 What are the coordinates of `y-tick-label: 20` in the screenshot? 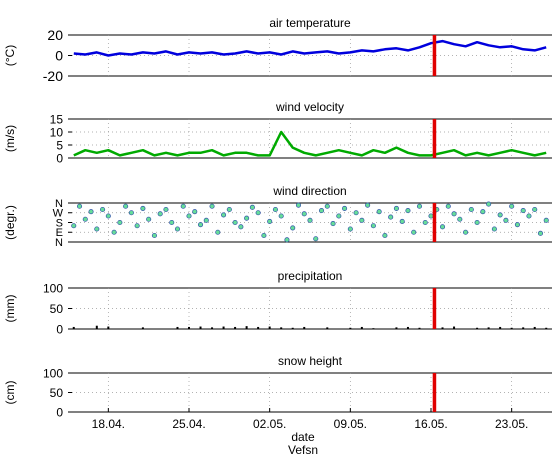 It's located at (55, 35).